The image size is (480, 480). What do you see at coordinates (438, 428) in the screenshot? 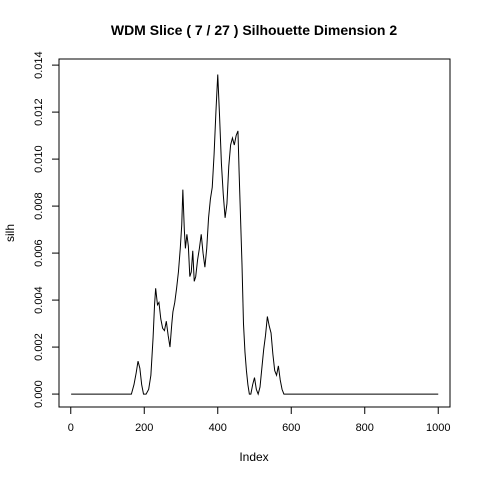
I see `x-tick-label: 1000` at bounding box center [438, 428].